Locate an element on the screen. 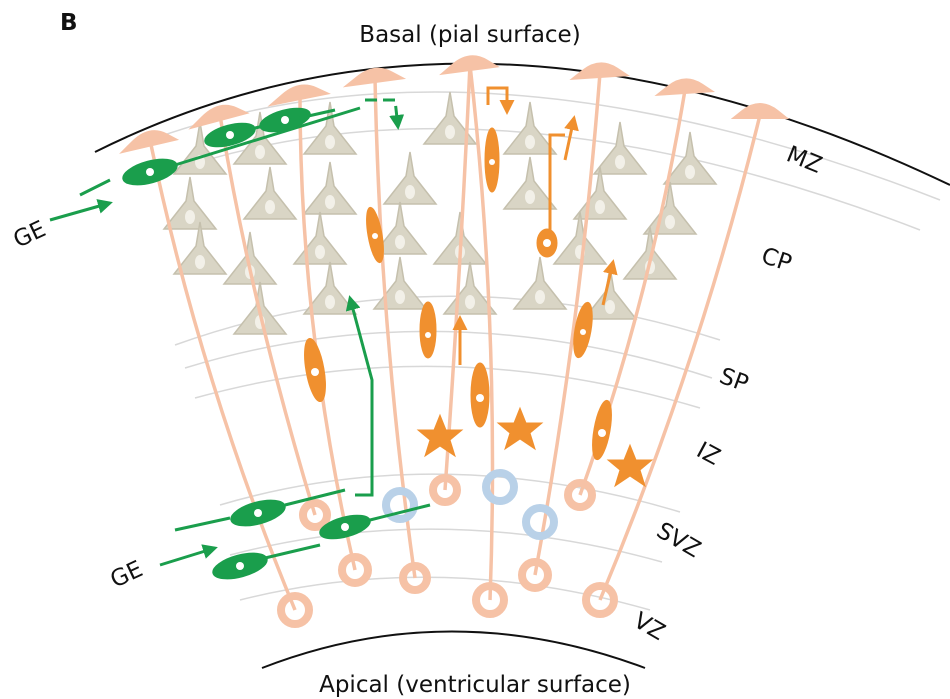 The image size is (950, 699). neurite is located at coordinates (556, 181).